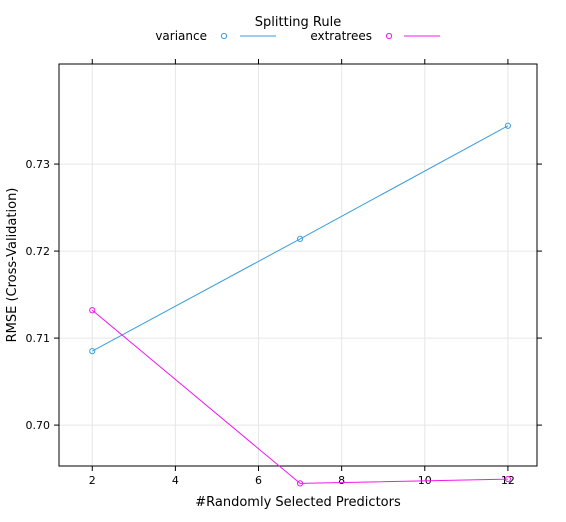 The image size is (566, 522). I want to click on y-tick-label: 0.71, so click(38, 338).